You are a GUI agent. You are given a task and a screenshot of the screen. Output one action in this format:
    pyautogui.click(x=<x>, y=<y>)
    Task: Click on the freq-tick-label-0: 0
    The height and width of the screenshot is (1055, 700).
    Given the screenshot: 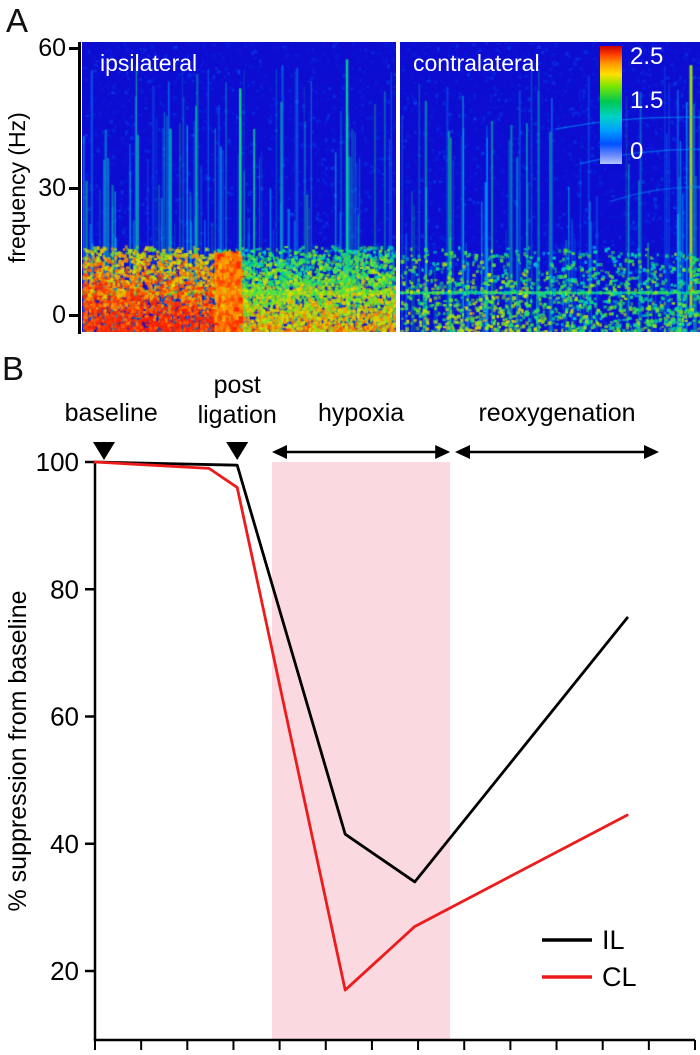 What is the action you would take?
    pyautogui.click(x=59, y=315)
    